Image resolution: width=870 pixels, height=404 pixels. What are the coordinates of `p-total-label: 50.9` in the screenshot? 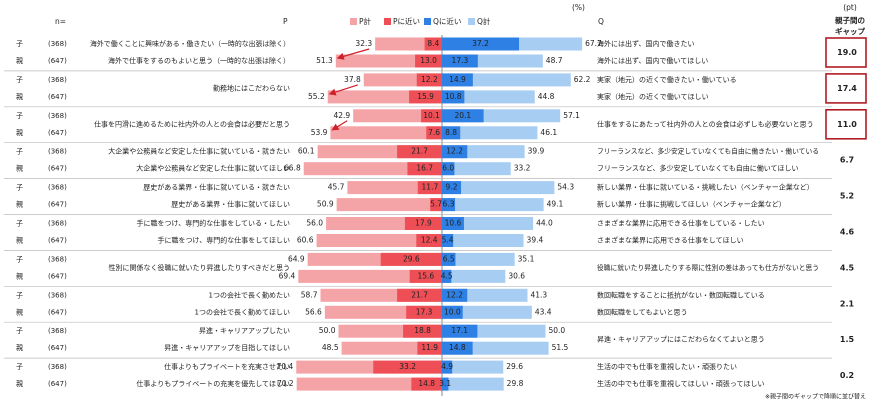 It's located at (325, 204).